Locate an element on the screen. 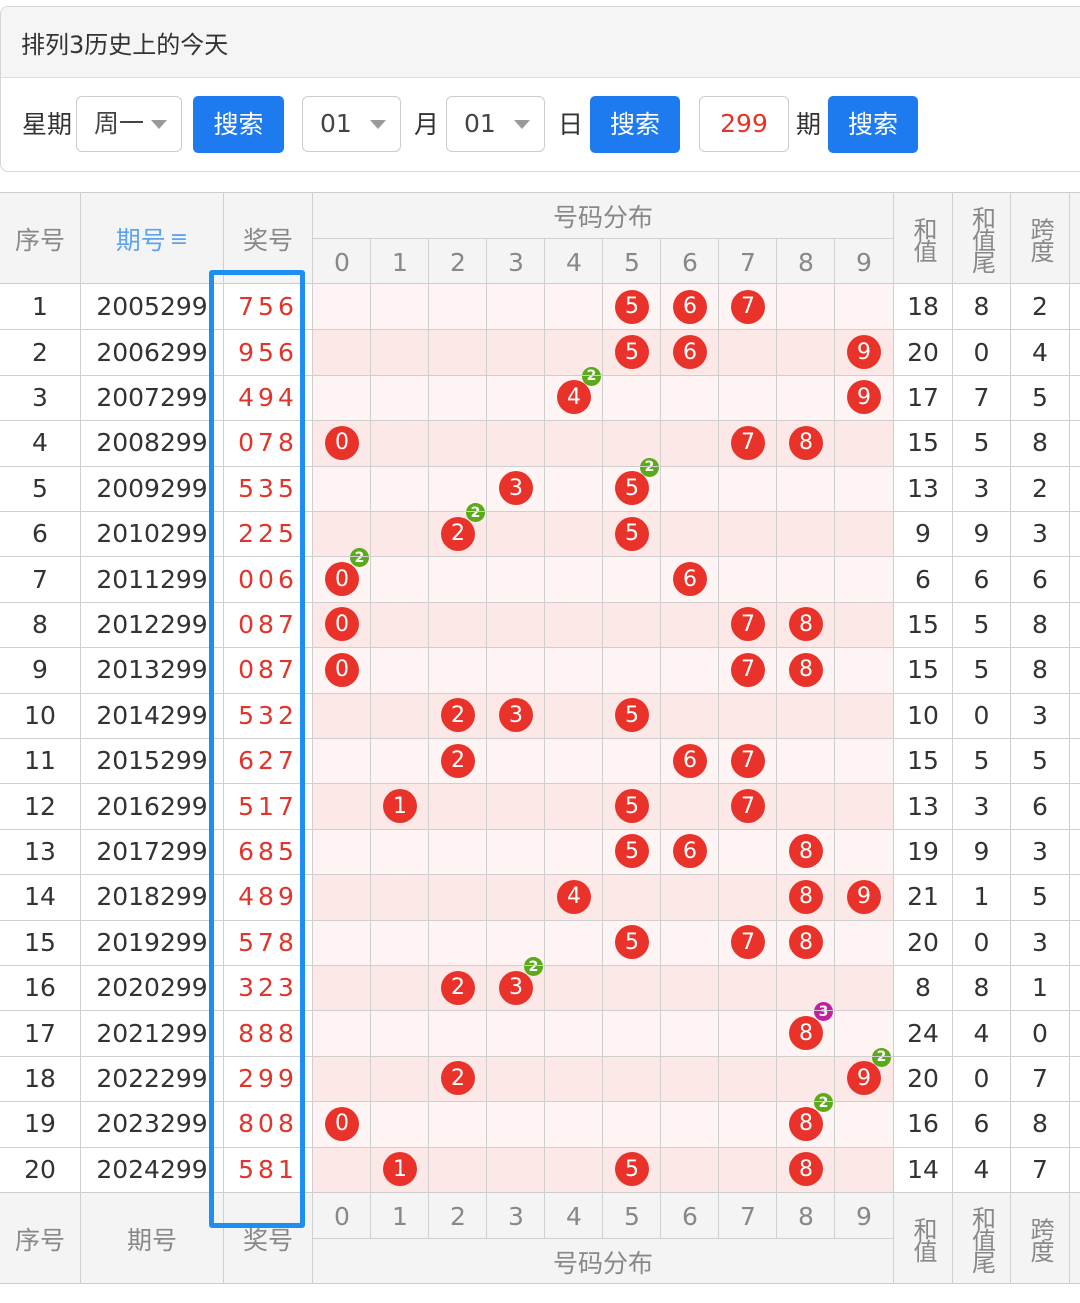 This screenshot has width=1080, height=1303. row-issue: 2014299 is located at coordinates (152, 715).